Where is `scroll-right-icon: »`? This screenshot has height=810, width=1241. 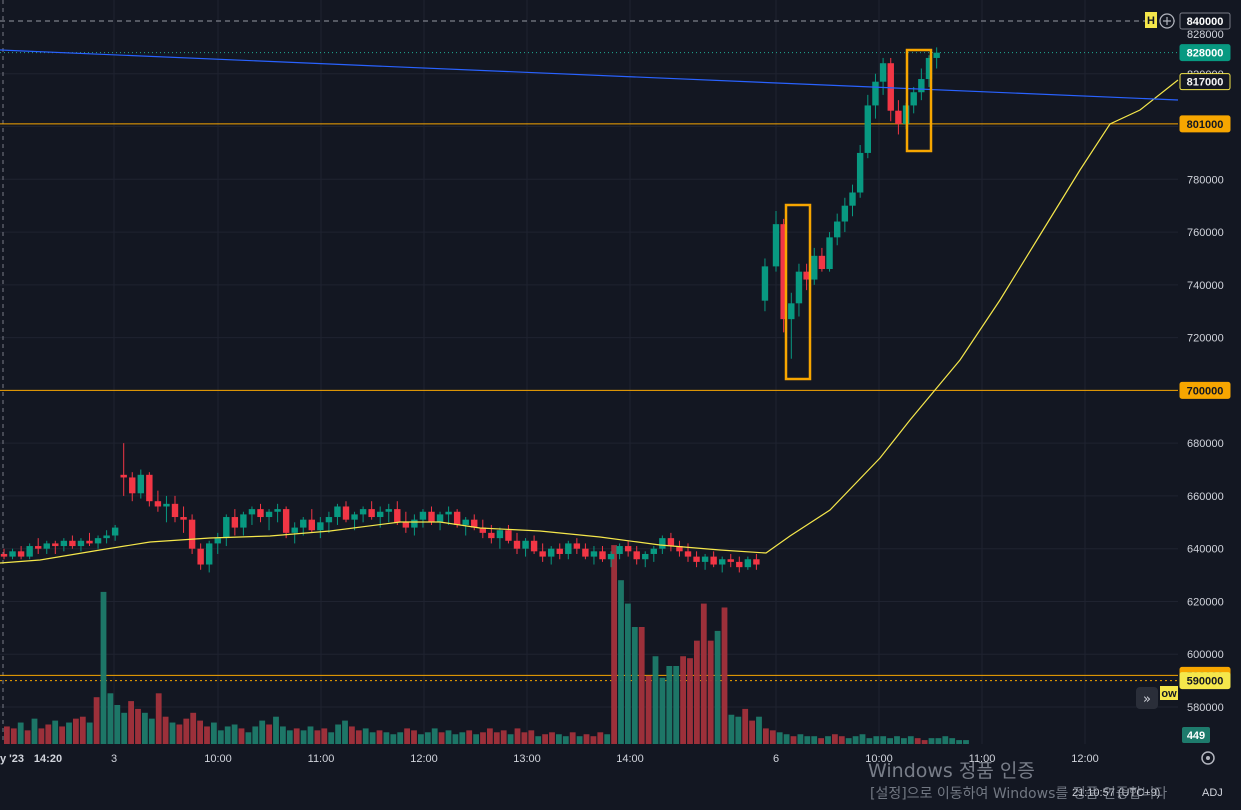 scroll-right-icon: » is located at coordinates (1147, 698).